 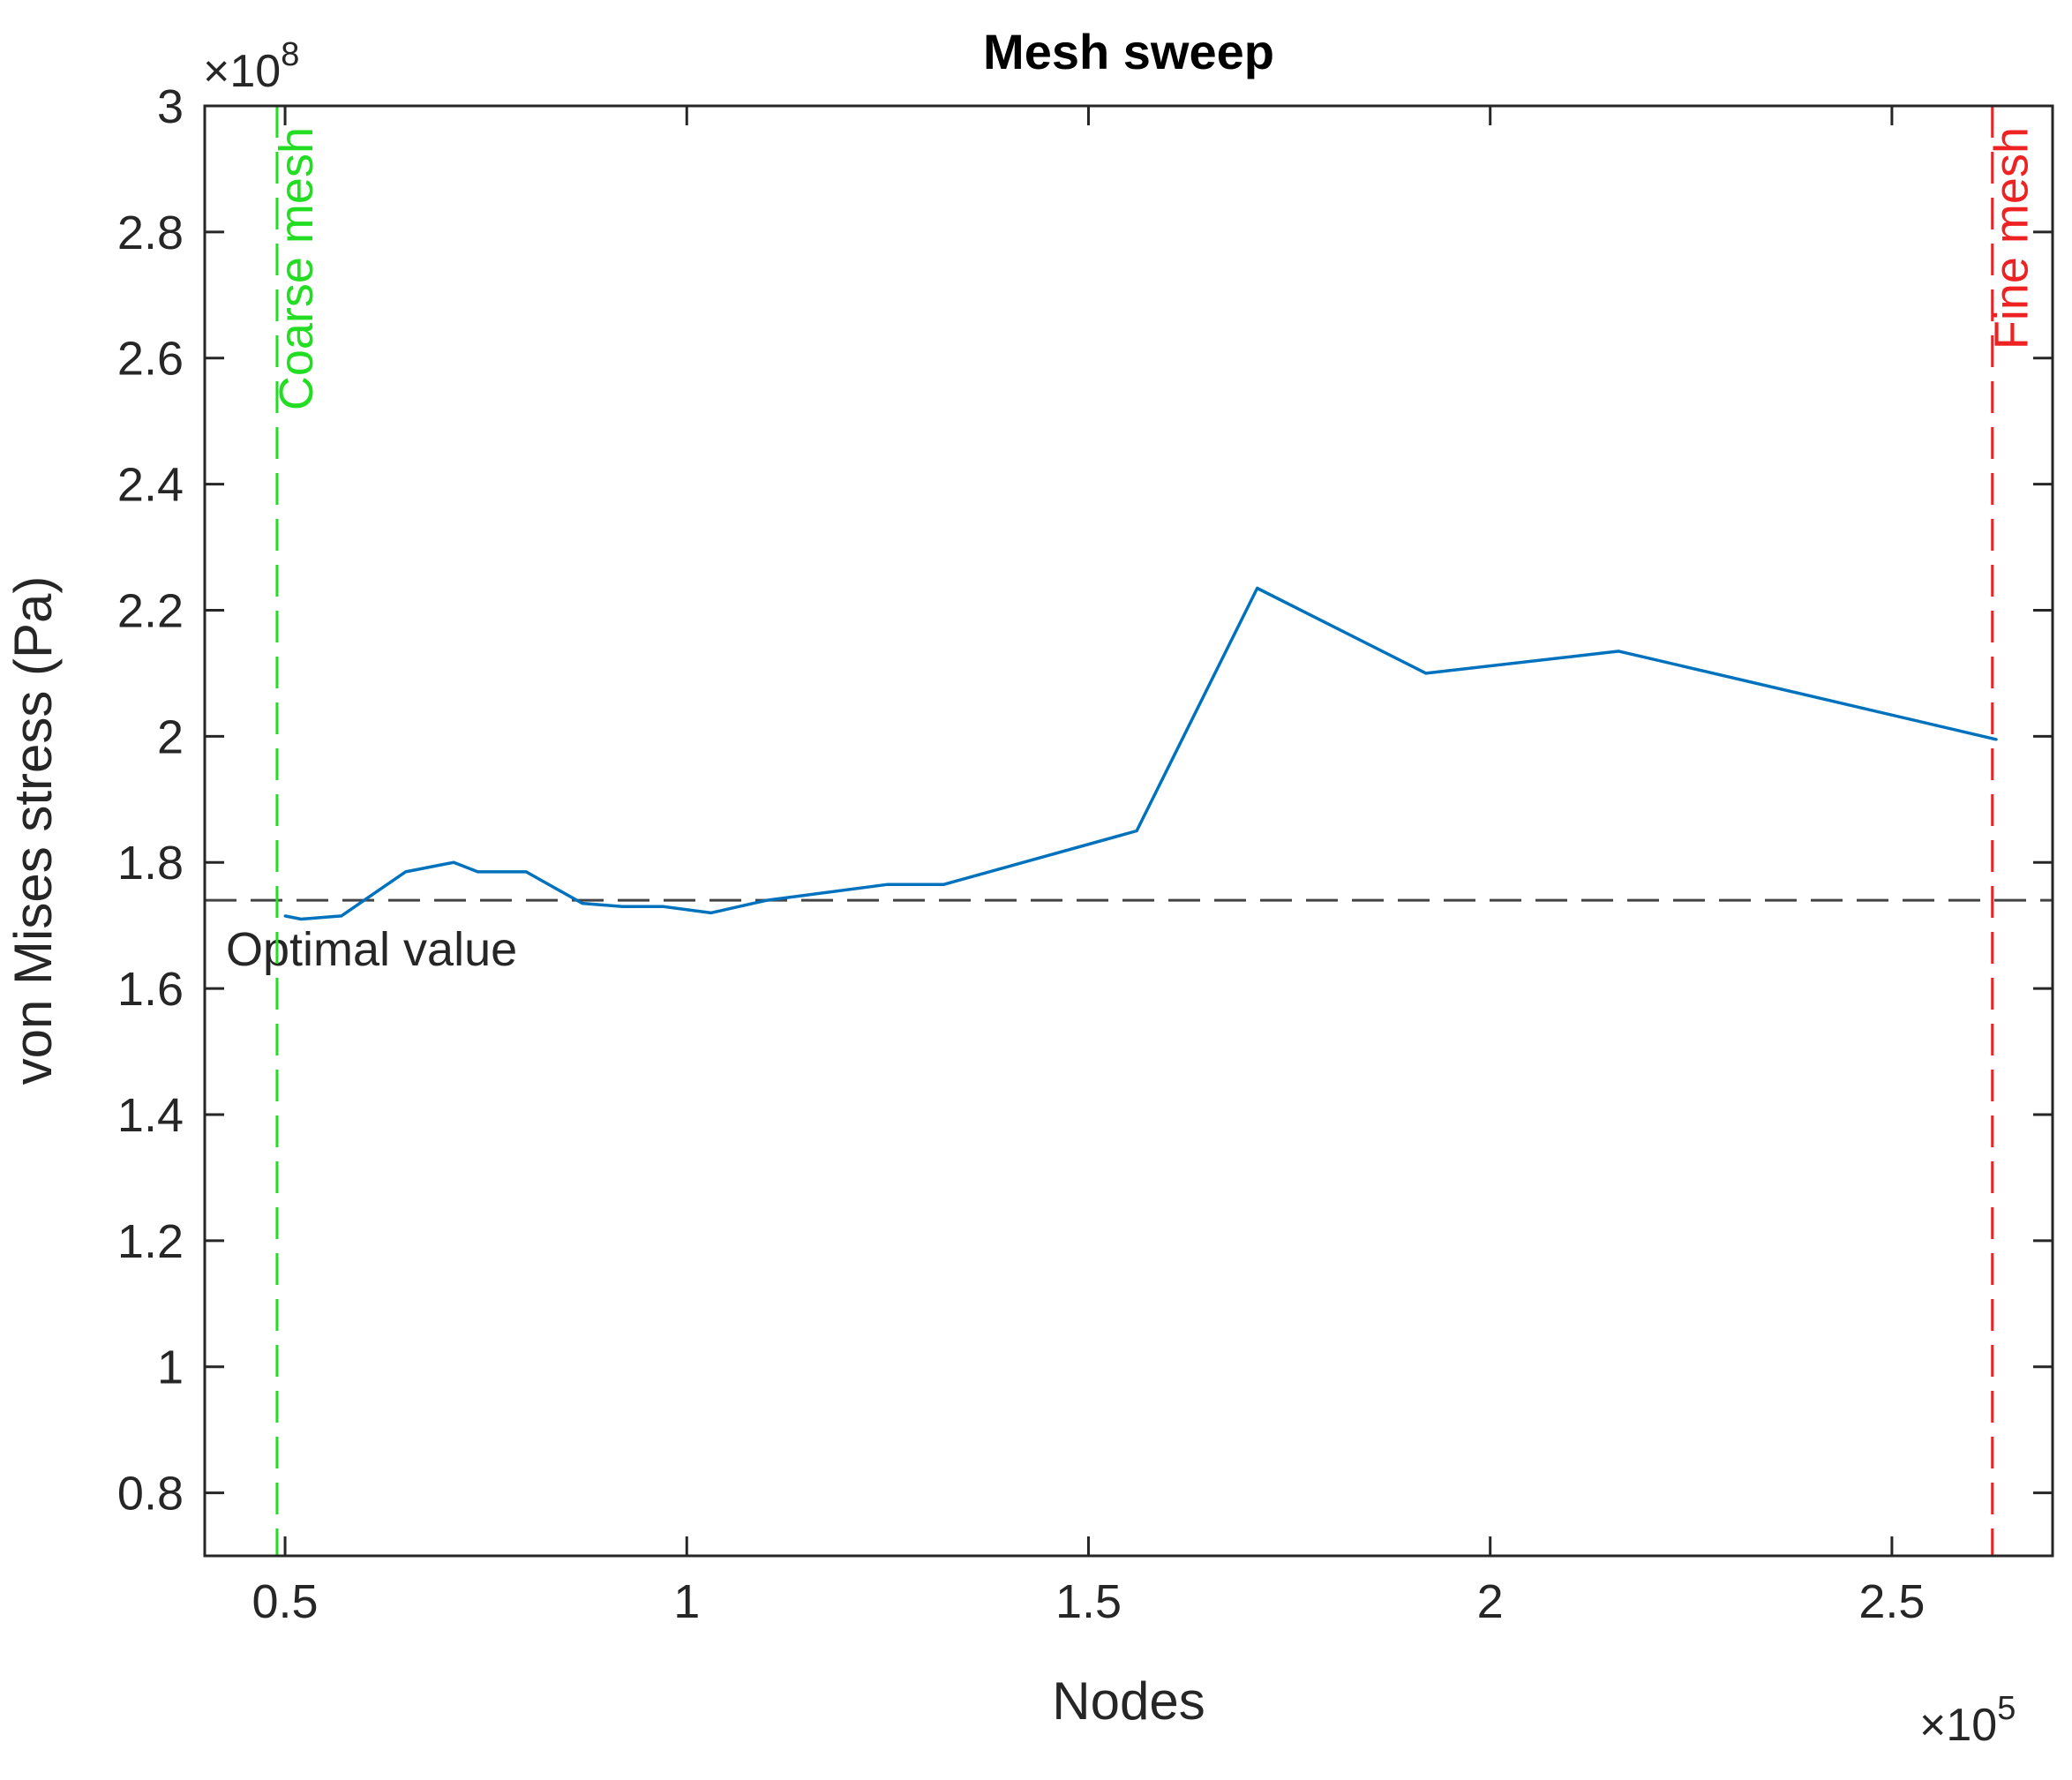 I want to click on y-tick-label: 1.8, so click(x=151, y=863).